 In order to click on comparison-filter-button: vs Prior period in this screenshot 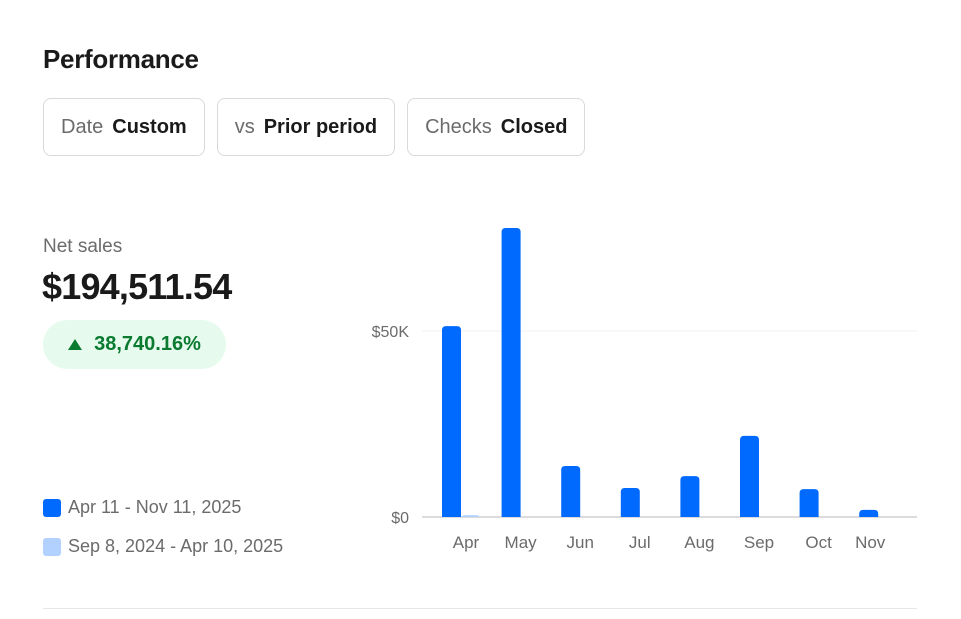, I will do `click(306, 127)`.